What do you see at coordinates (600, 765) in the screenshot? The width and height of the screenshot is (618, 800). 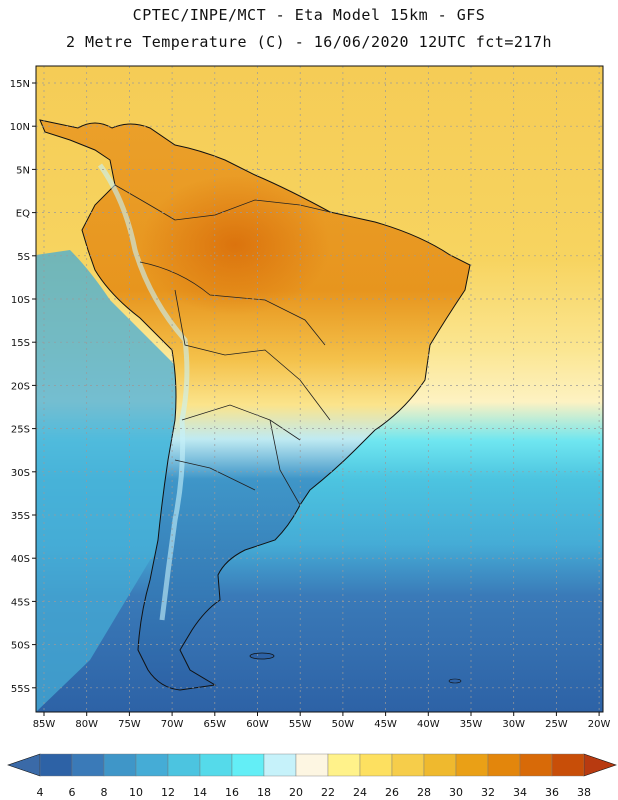 I see `colorbar-high-arrow` at bounding box center [600, 765].